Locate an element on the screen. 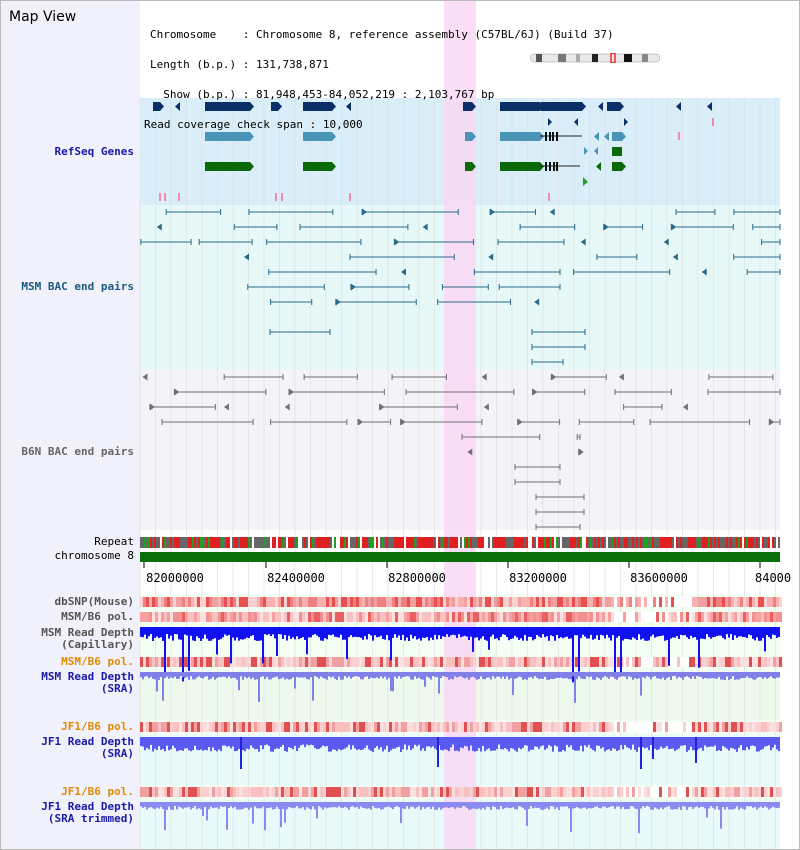 Image resolution: width=800 pixels, height=850 pixels. gene-exon is located at coordinates (546, 136).